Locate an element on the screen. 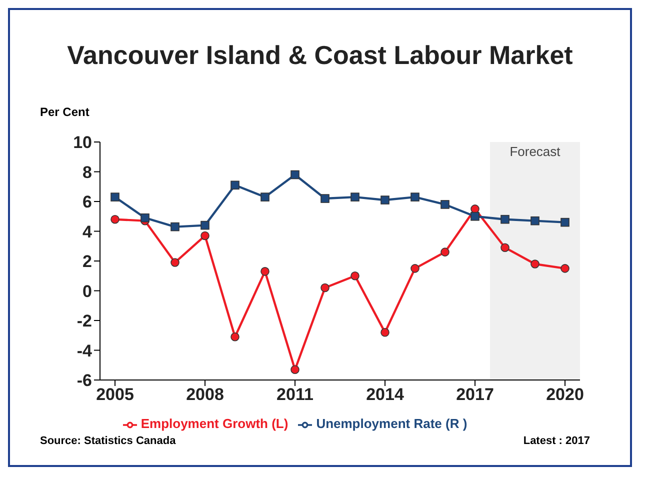 This screenshot has width=652, height=485. x-tick-label: 2011 is located at coordinates (295, 394).